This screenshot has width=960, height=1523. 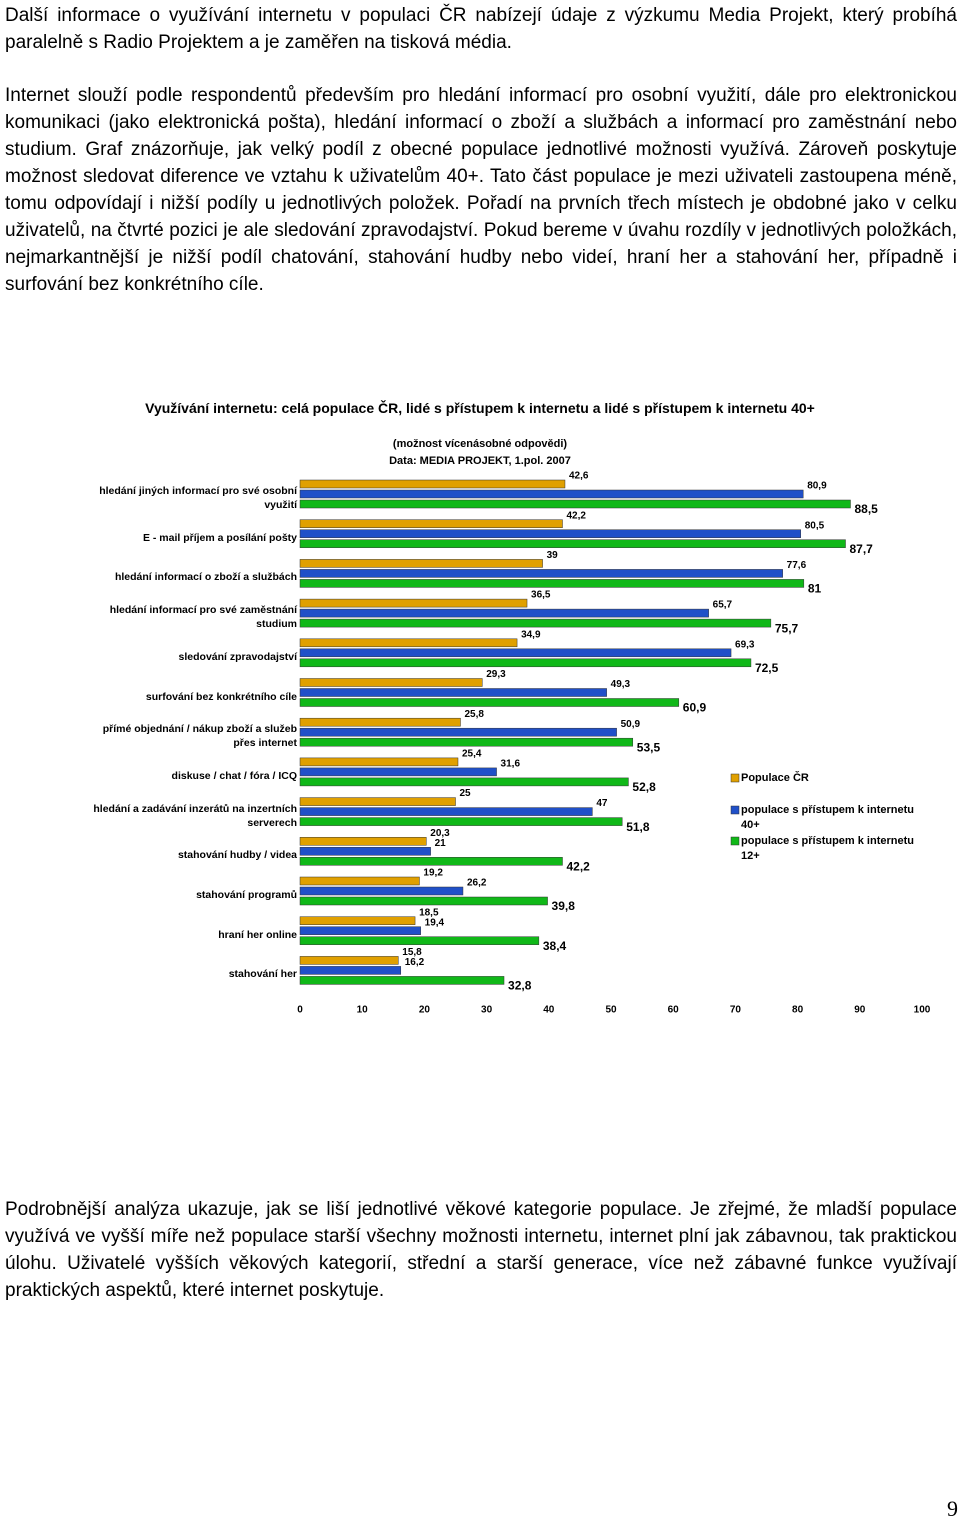 What do you see at coordinates (798, 1010) in the screenshot?
I see `x-tick-label: 80` at bounding box center [798, 1010].